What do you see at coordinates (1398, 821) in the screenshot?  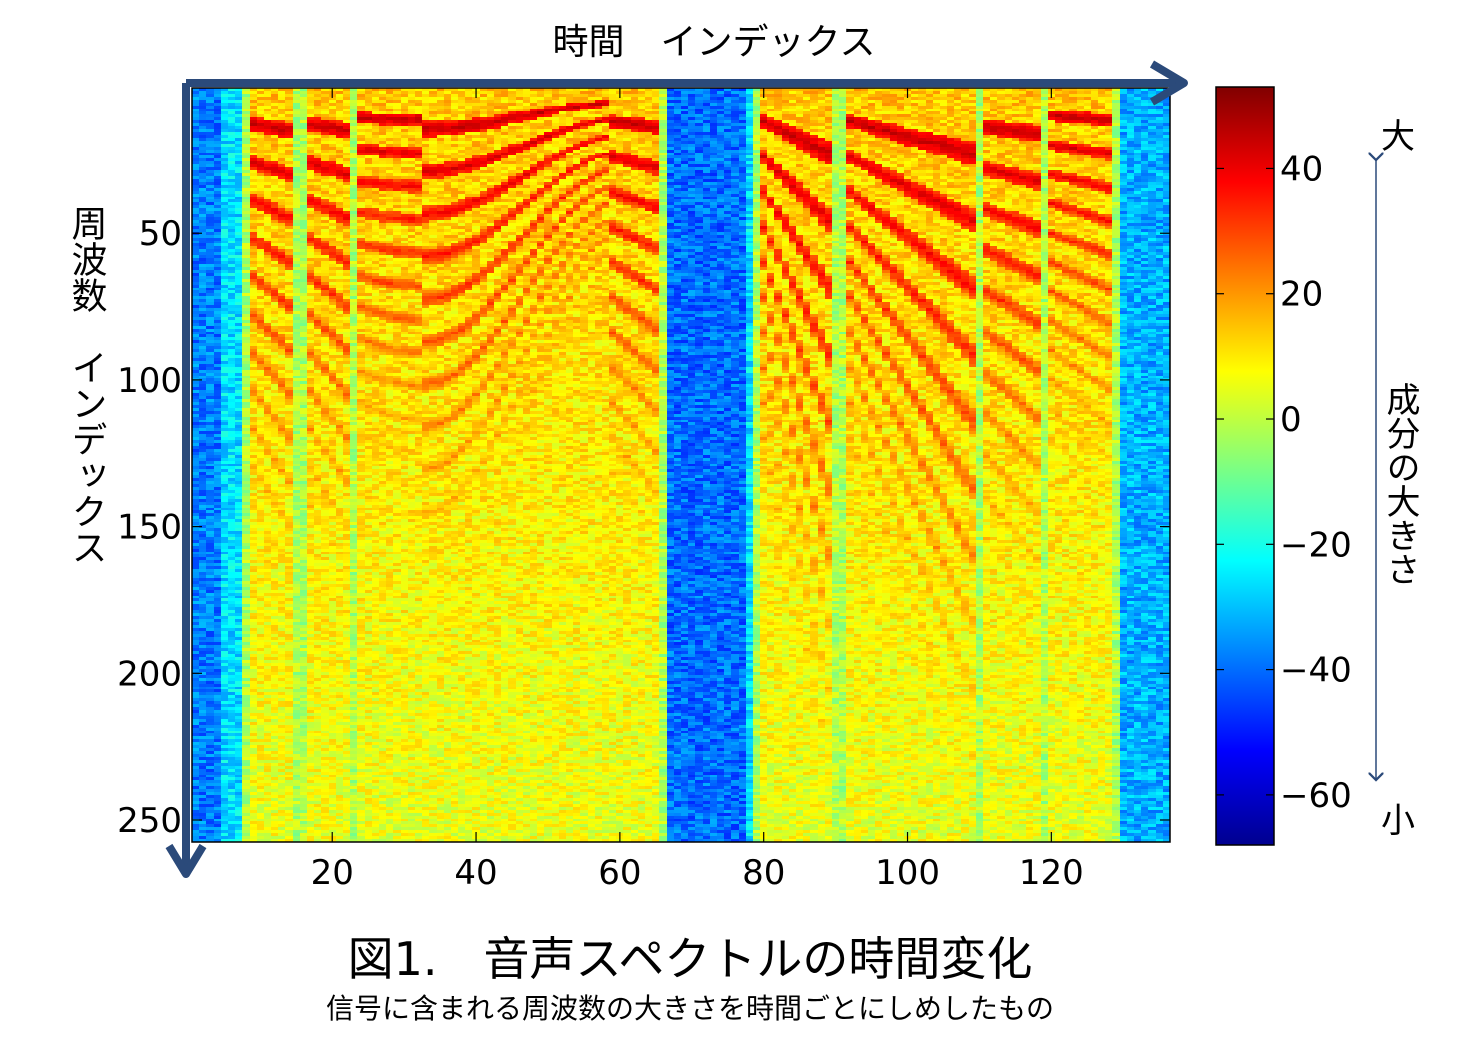 I see `colorbar-low-label: 小` at bounding box center [1398, 821].